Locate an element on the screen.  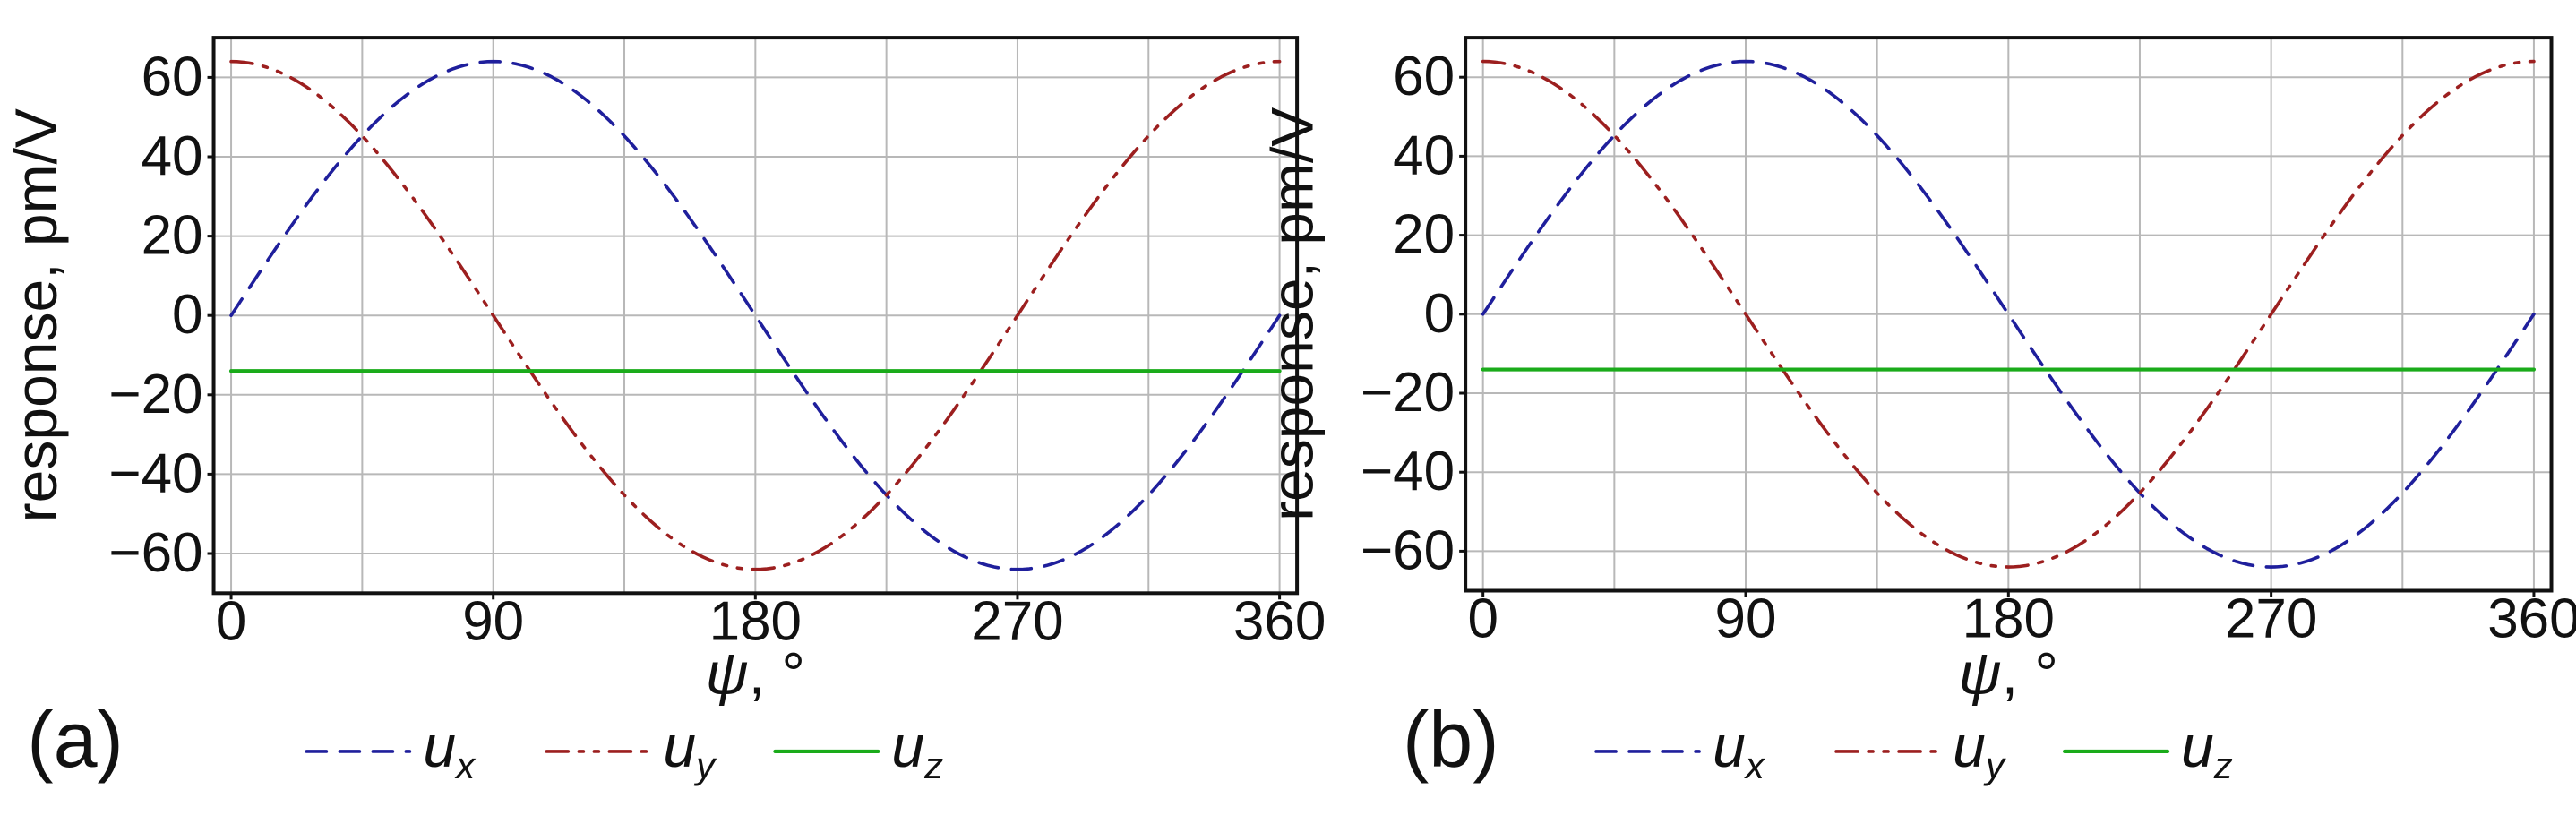
panel-label: (a) is located at coordinates (75, 739).